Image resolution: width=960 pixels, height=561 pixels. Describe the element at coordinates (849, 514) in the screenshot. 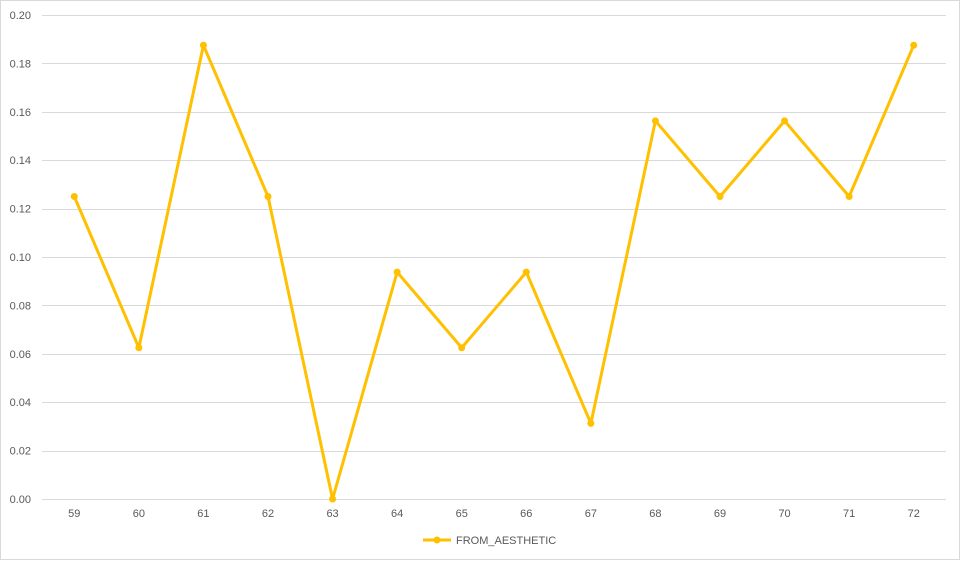

I see `x-tick-label: 71` at that location.